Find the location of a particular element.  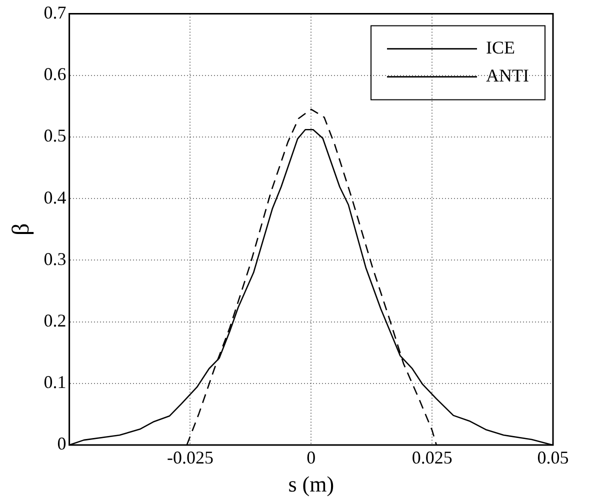

x-tick-label: -0.025 is located at coordinates (190, 458).